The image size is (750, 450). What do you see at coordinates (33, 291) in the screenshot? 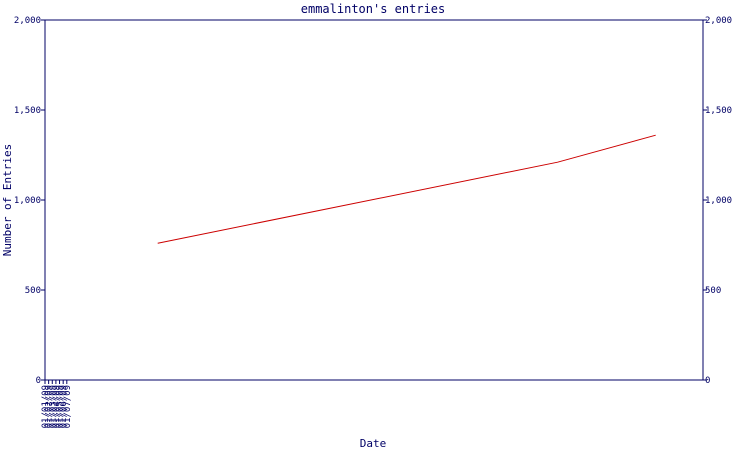
I see `y-tick-label-left: 500` at bounding box center [33, 291].